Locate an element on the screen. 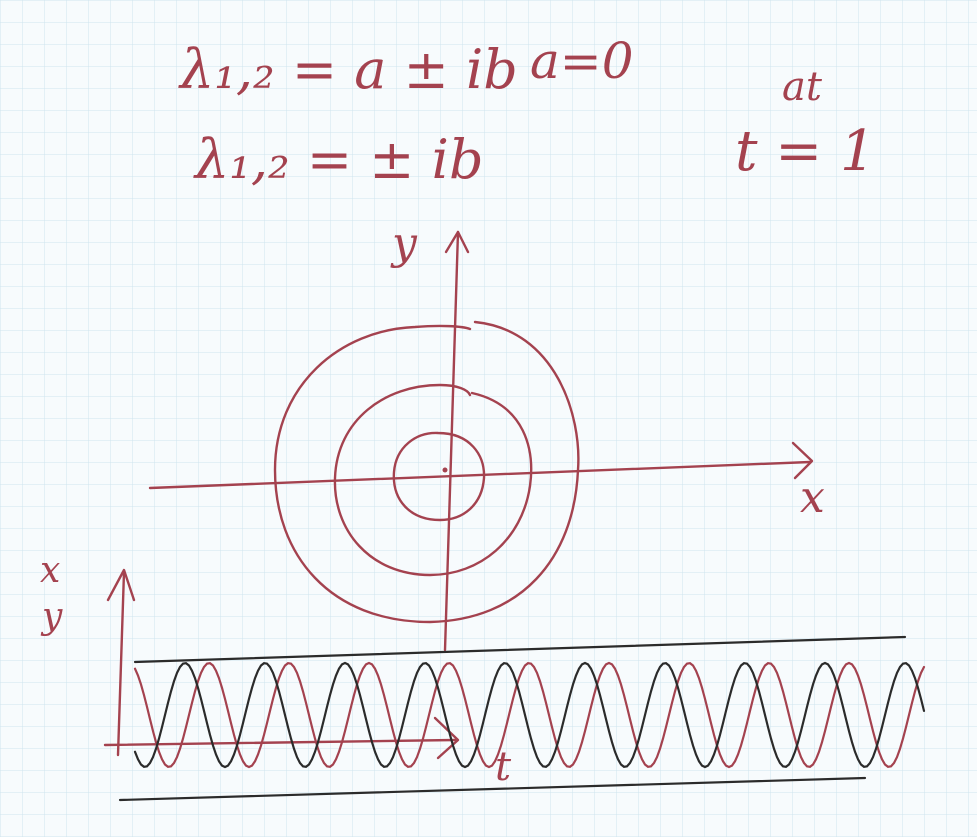 This screenshot has width=977, height=837. time-plot-label-x: x is located at coordinates (50, 570).